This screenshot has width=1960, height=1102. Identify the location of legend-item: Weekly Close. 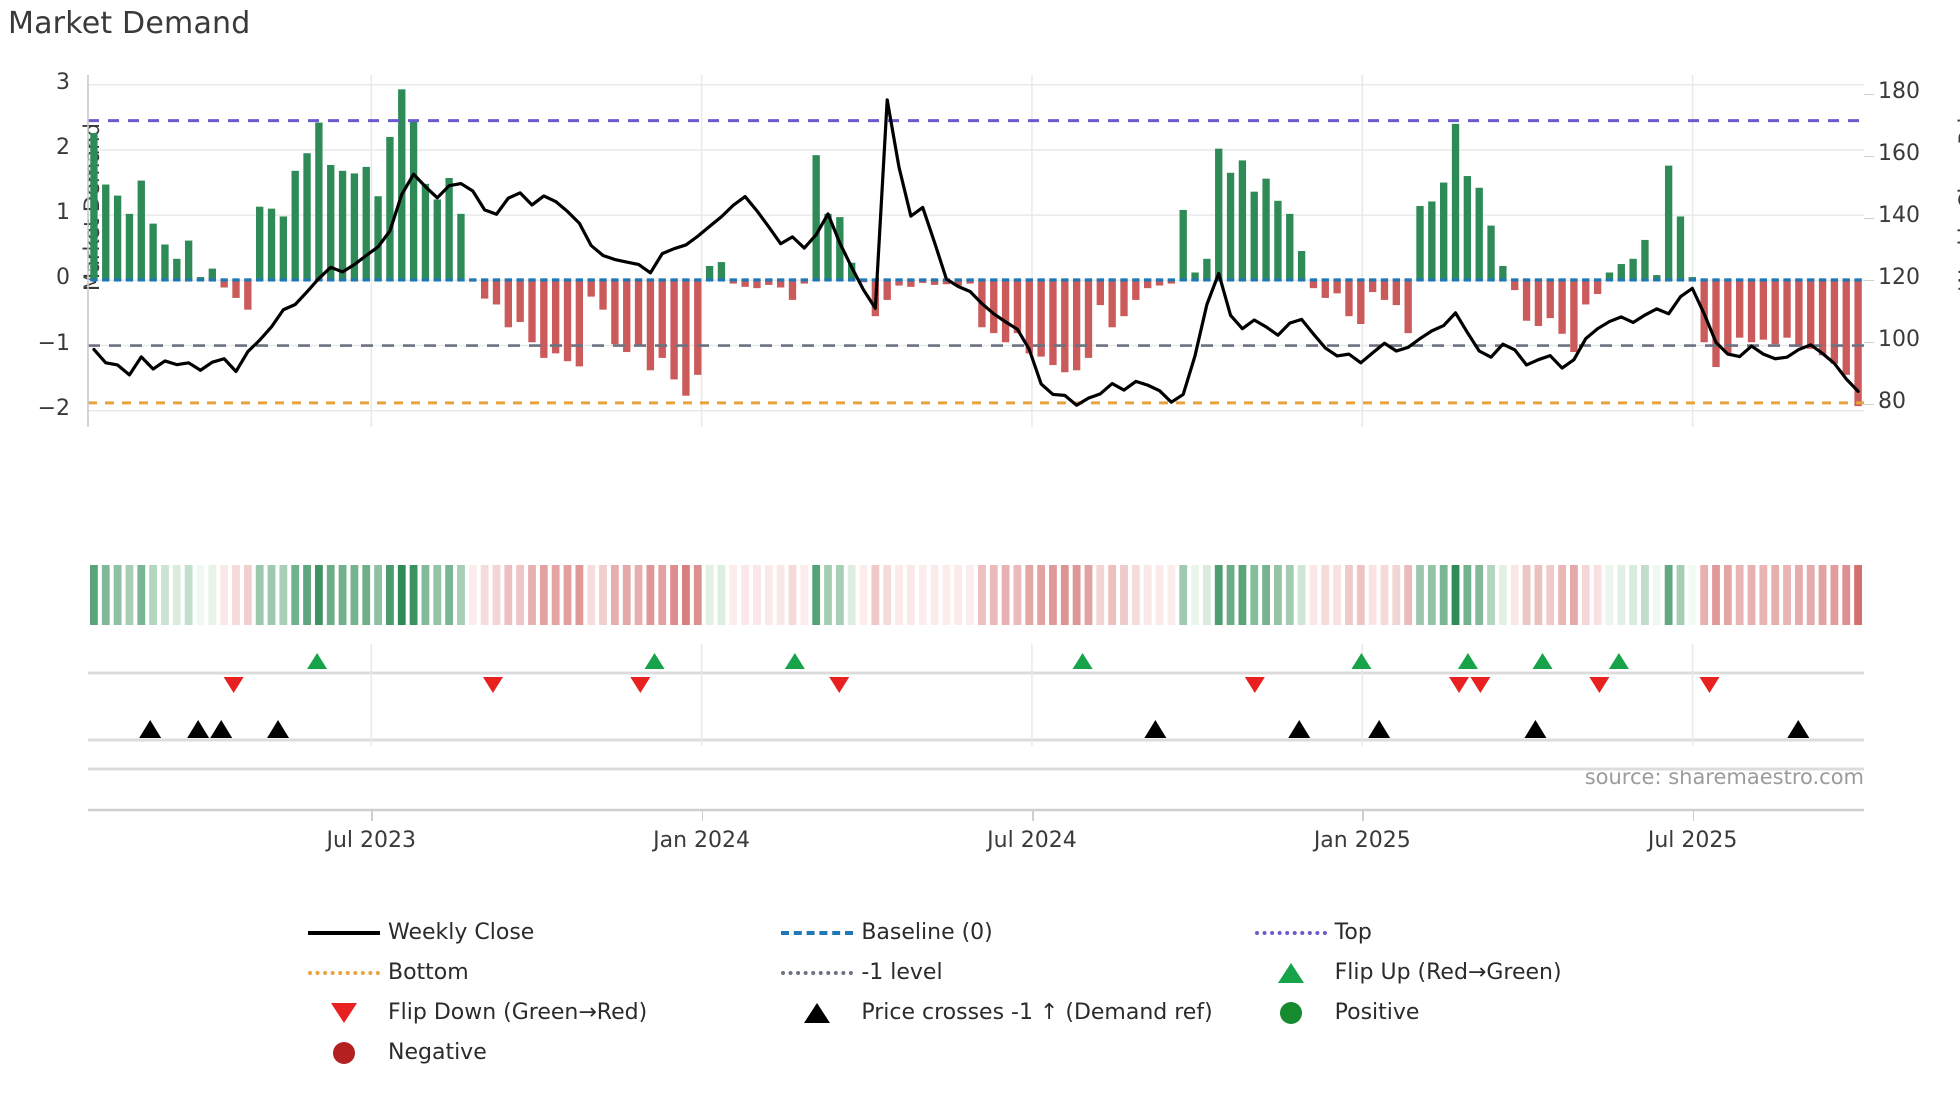
(536, 932).